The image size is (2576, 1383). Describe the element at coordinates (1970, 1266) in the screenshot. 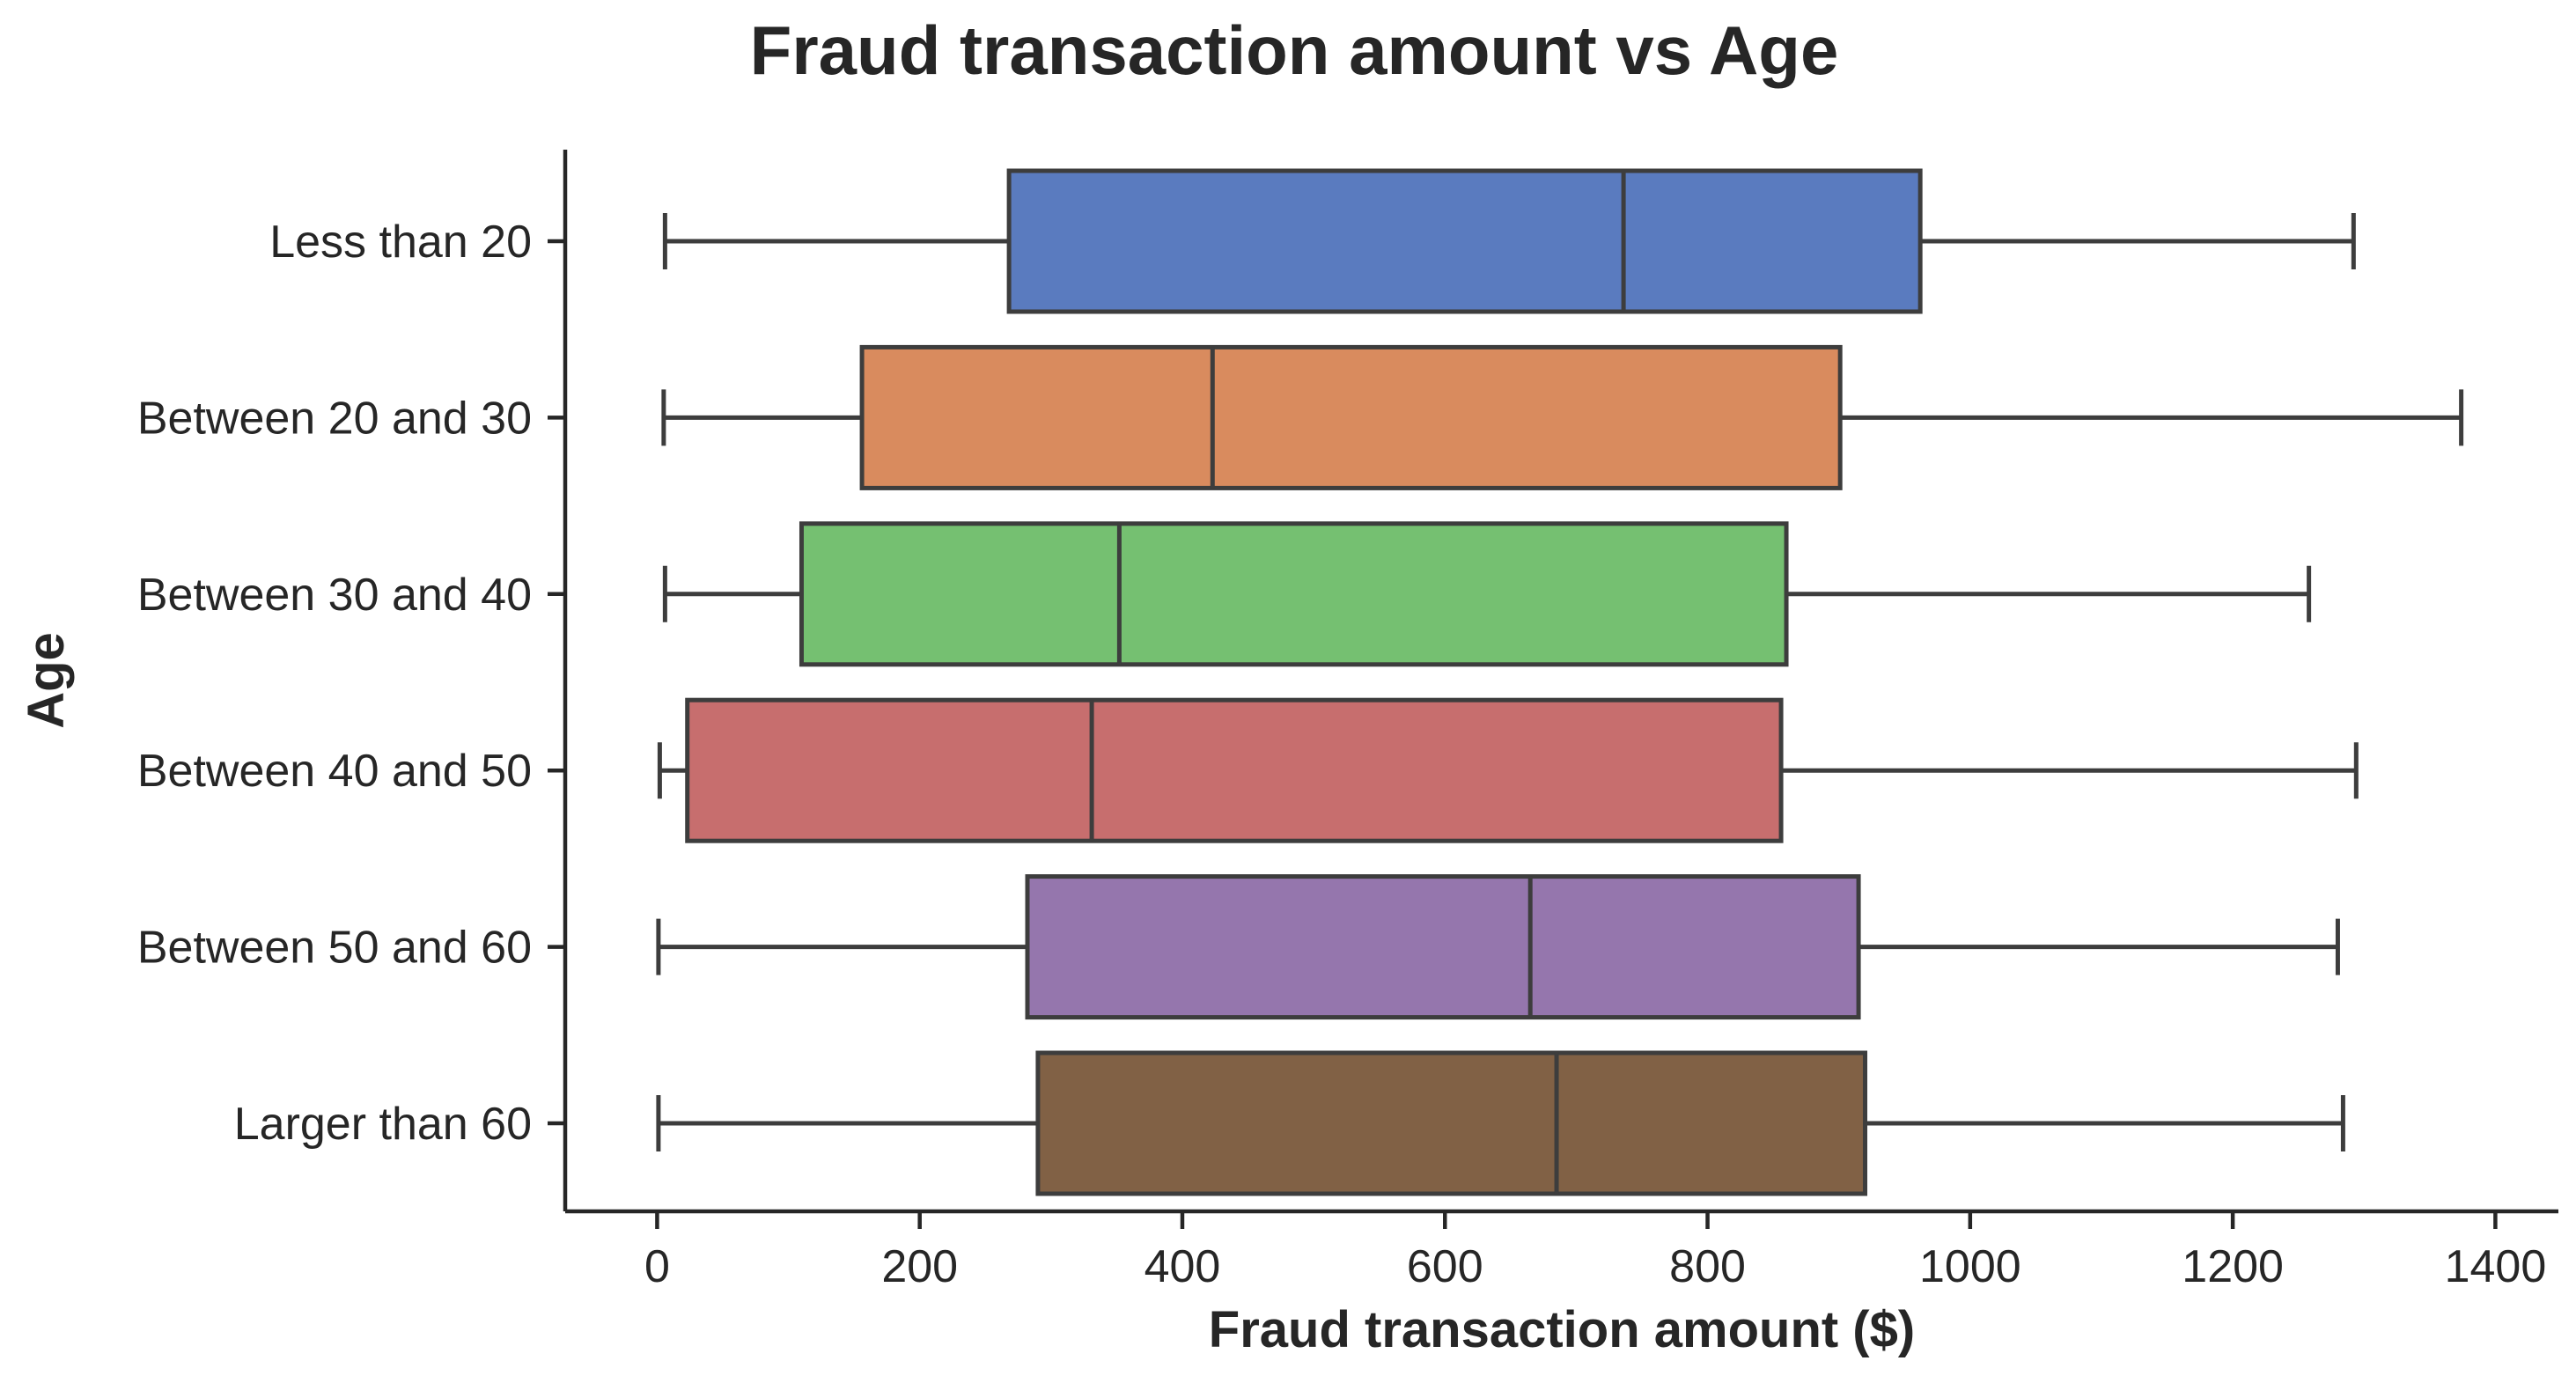

I see `x-tick-label: 1000` at that location.